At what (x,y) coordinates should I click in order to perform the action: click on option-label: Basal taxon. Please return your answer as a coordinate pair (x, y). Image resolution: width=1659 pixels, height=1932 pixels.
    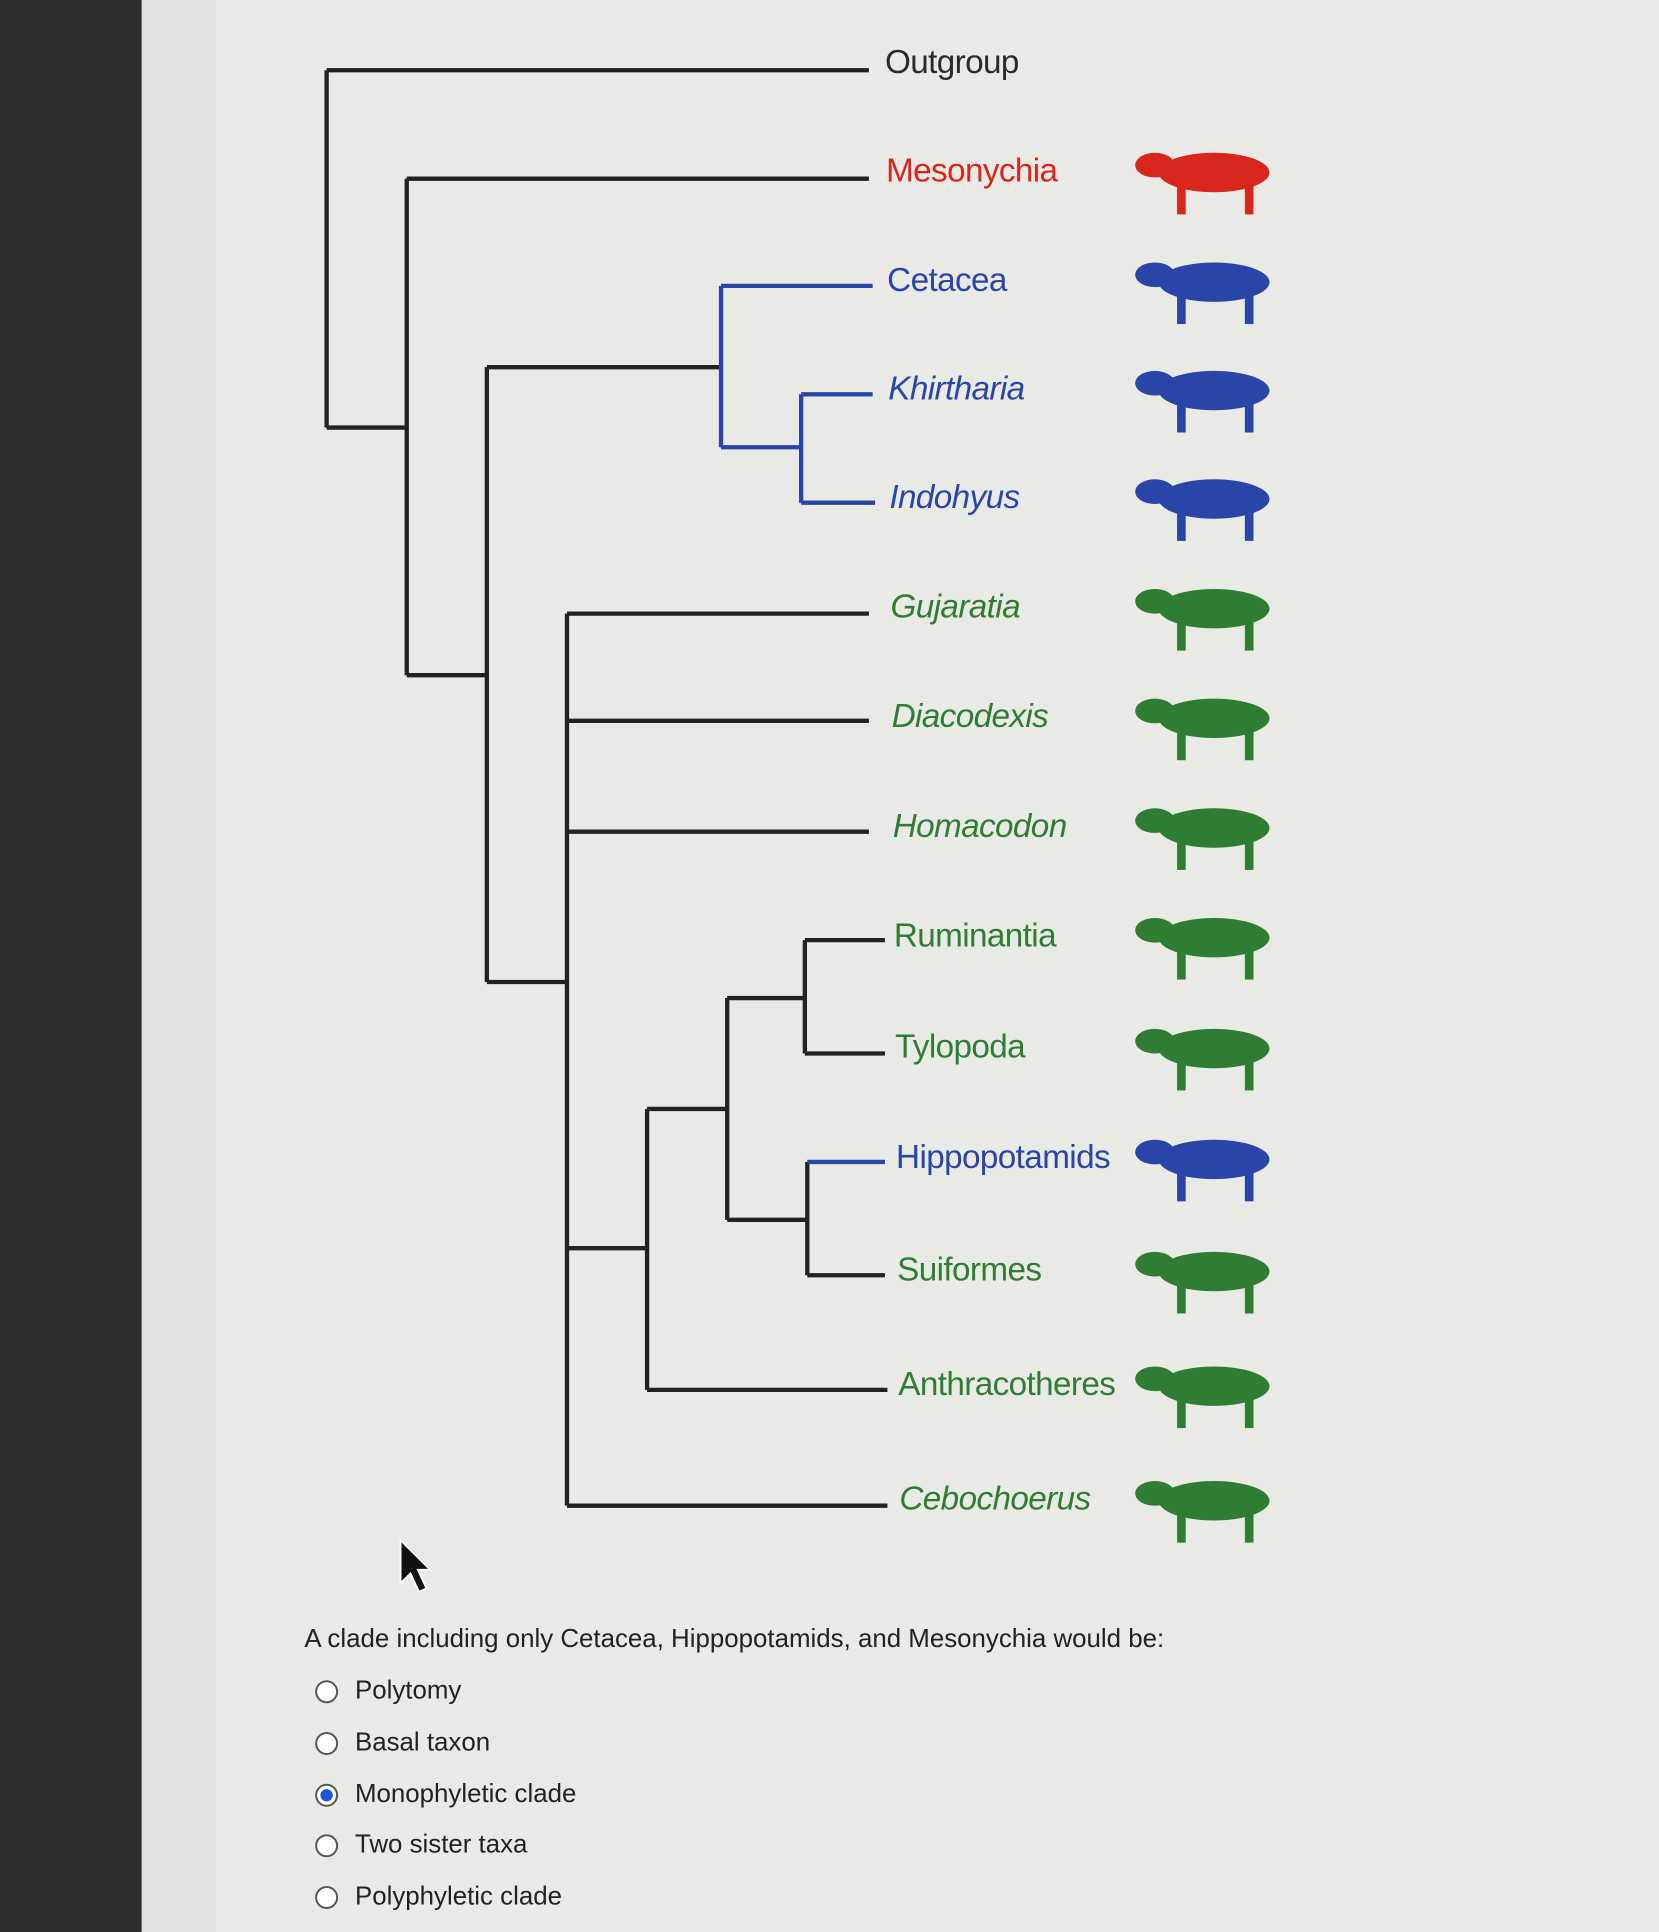
    Looking at the image, I should click on (422, 1742).